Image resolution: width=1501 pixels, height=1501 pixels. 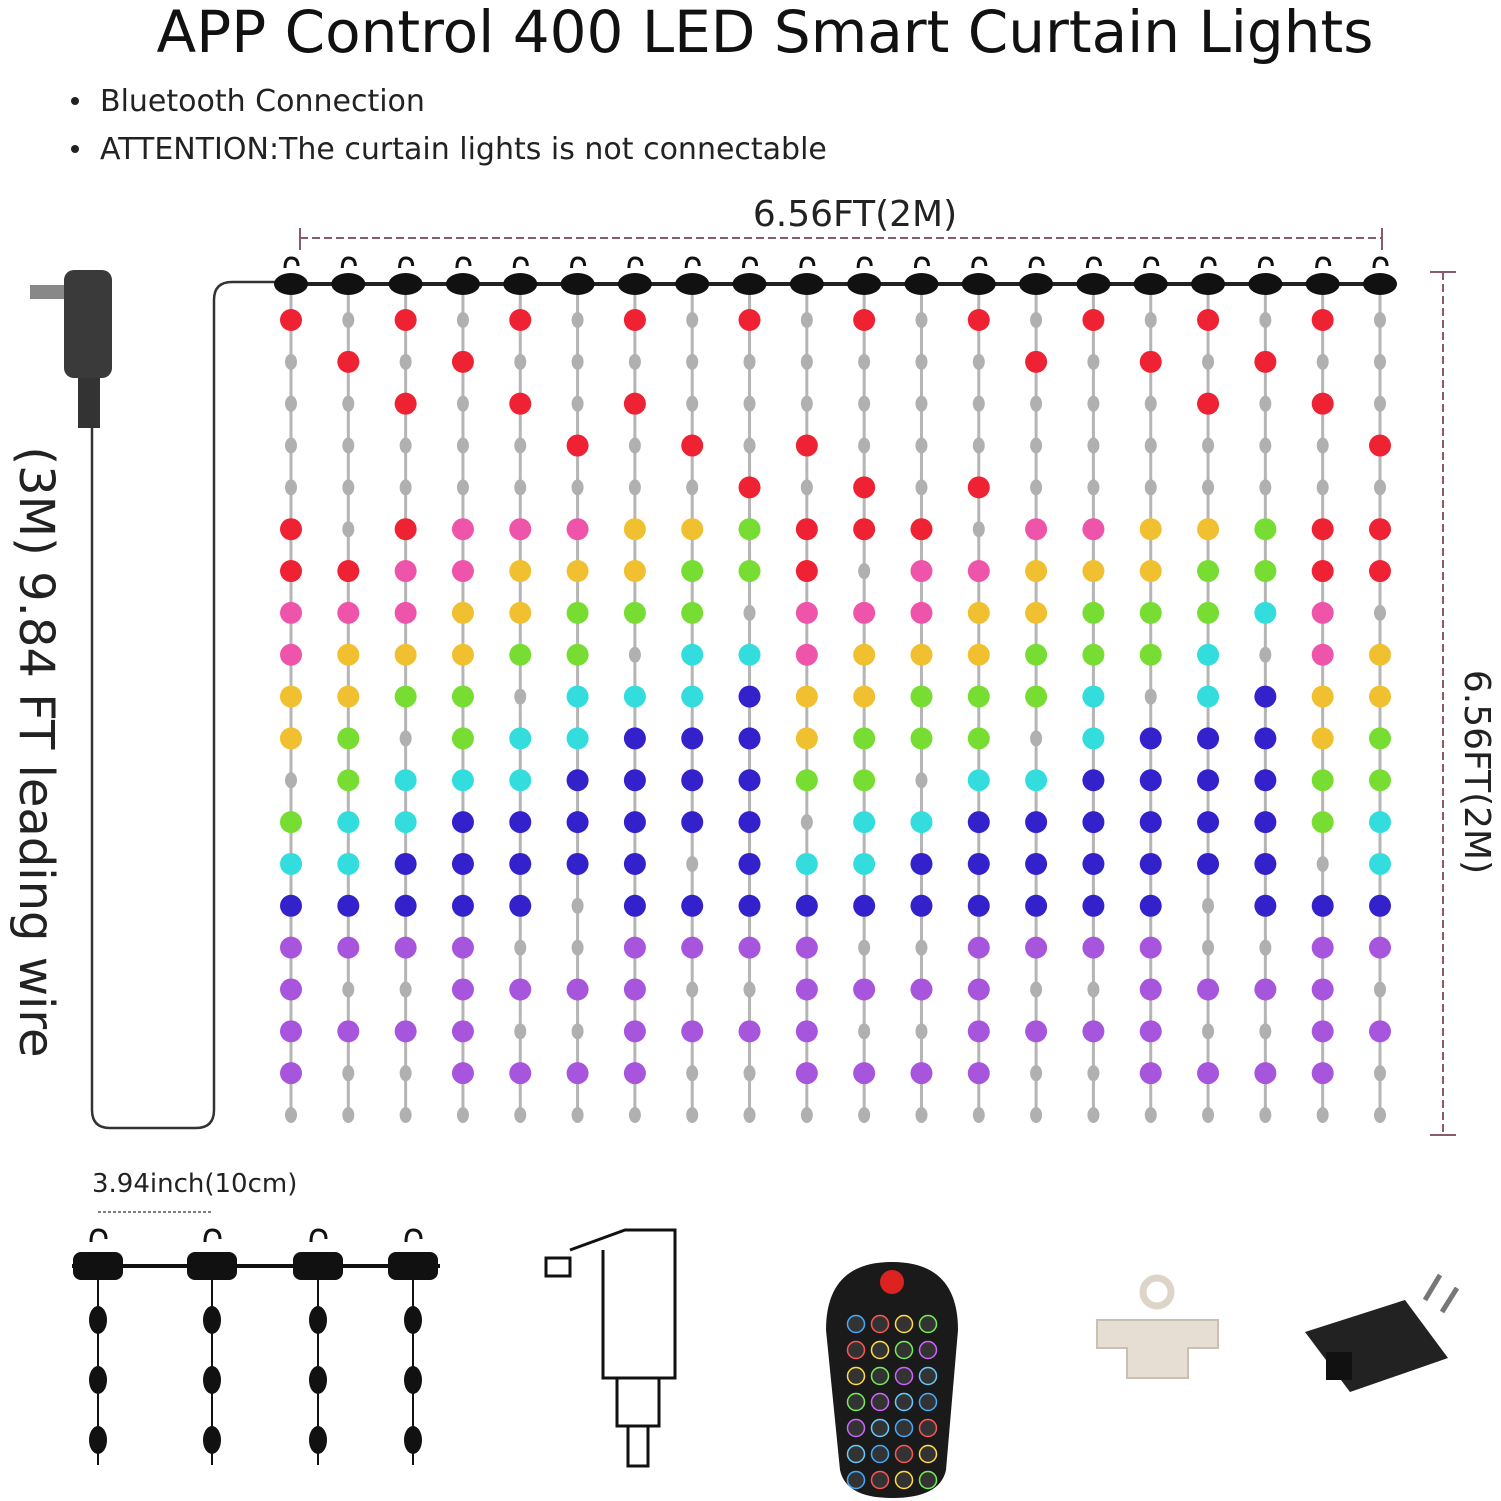 What do you see at coordinates (291, 262) in the screenshot?
I see `hook` at bounding box center [291, 262].